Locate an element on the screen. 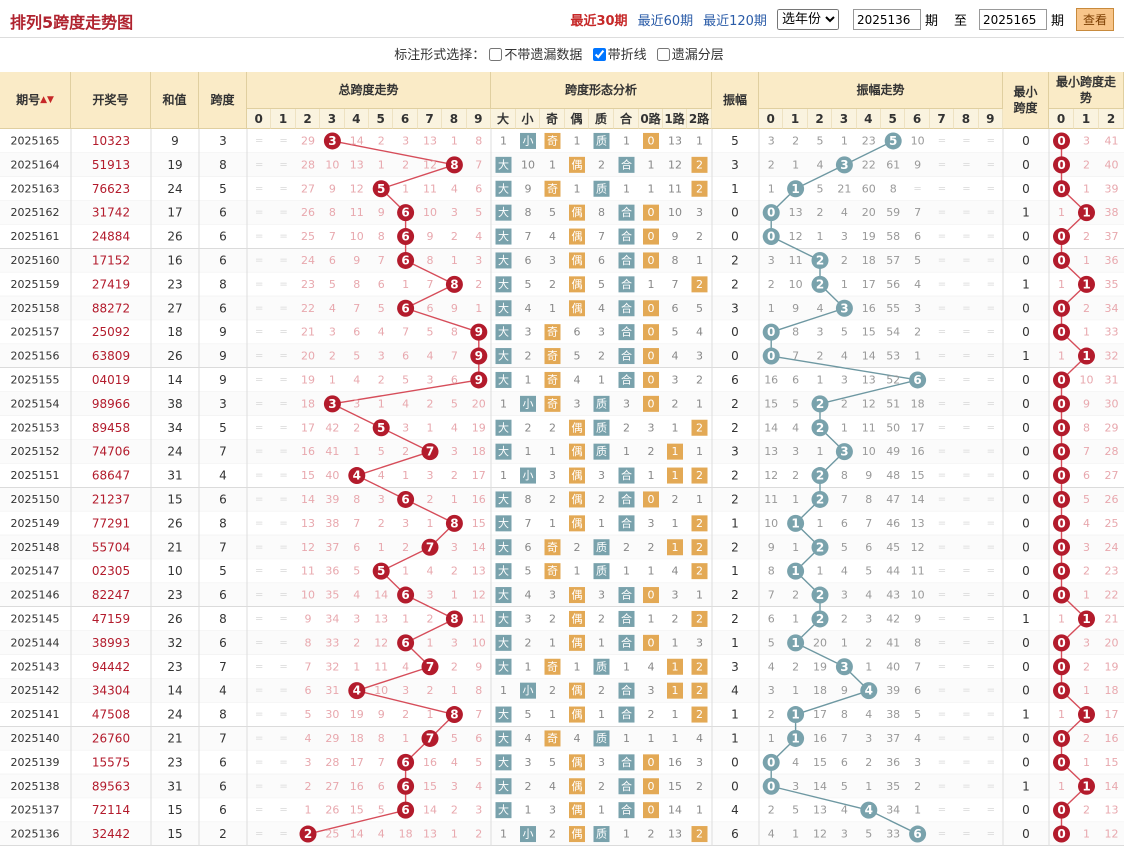 Image resolution: width=1124 pixels, height=846 pixels. amp-trend-ball-label: 4 is located at coordinates (869, 810).